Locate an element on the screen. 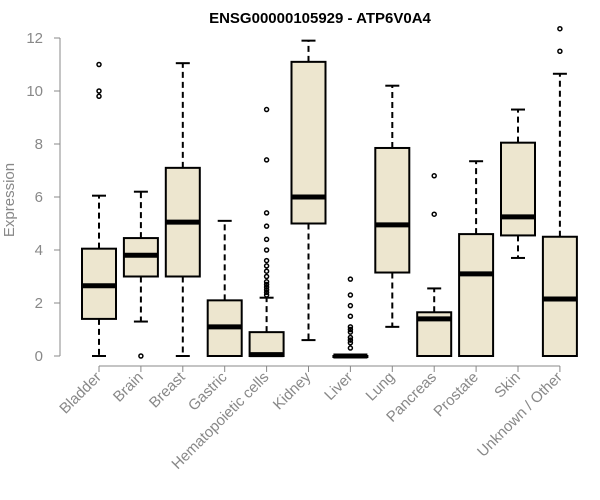 The width and height of the screenshot is (600, 500). box-brain is located at coordinates (140, 274).